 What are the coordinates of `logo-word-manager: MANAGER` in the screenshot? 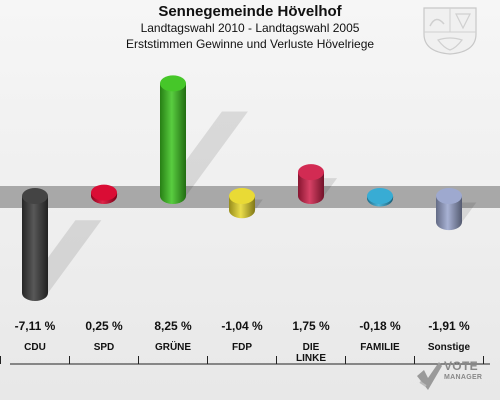 It's located at (463, 377).